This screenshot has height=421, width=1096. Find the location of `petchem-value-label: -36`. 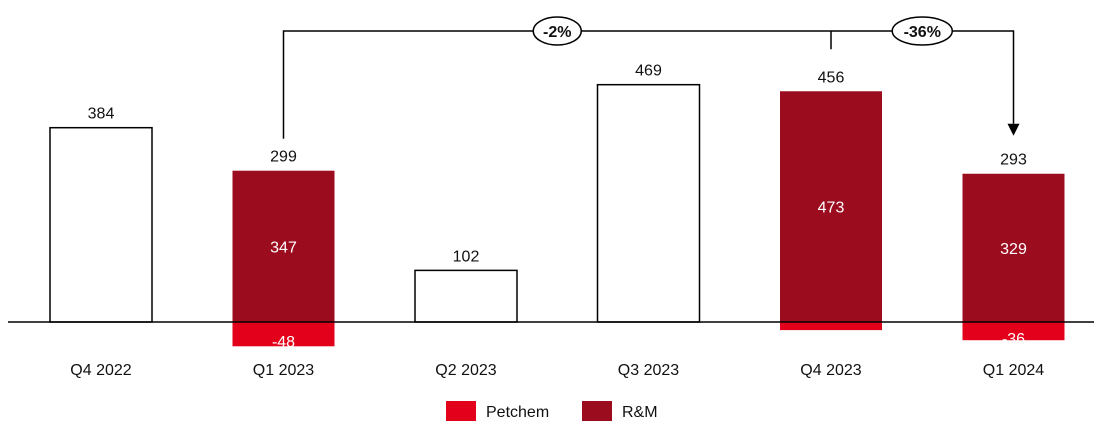

petchem-value-label: -36 is located at coordinates (1013, 339).